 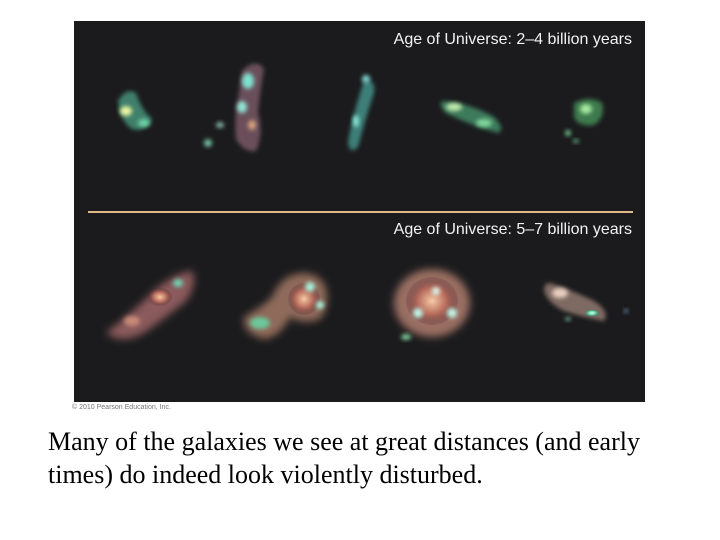 What do you see at coordinates (121, 407) in the screenshot?
I see `copyright-notice: © 2010 Pearson Education, Inc.` at bounding box center [121, 407].